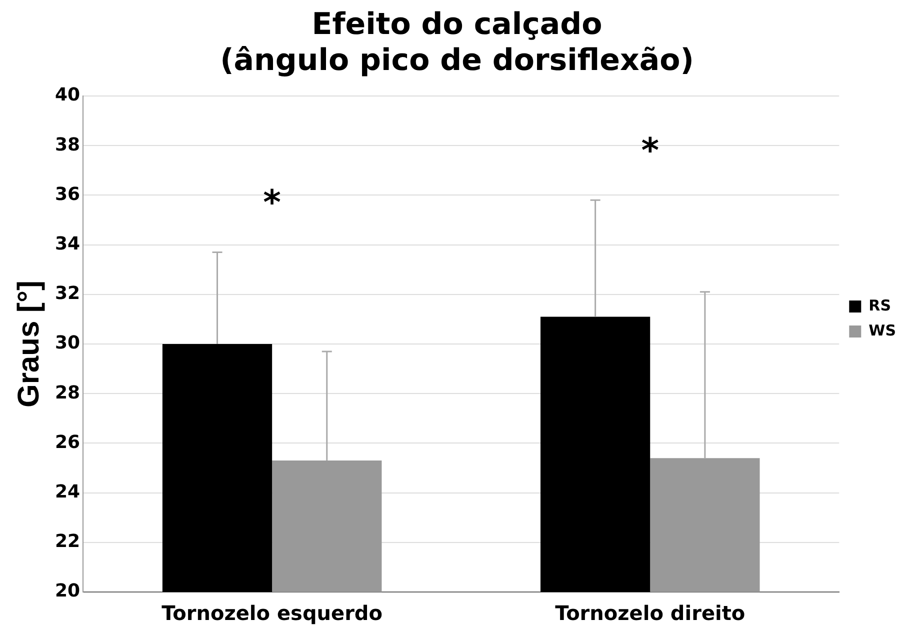 The width and height of the screenshot is (924, 638). What do you see at coordinates (272, 613) in the screenshot?
I see `x-tick-label: Tornozelo esquerdo` at bounding box center [272, 613].